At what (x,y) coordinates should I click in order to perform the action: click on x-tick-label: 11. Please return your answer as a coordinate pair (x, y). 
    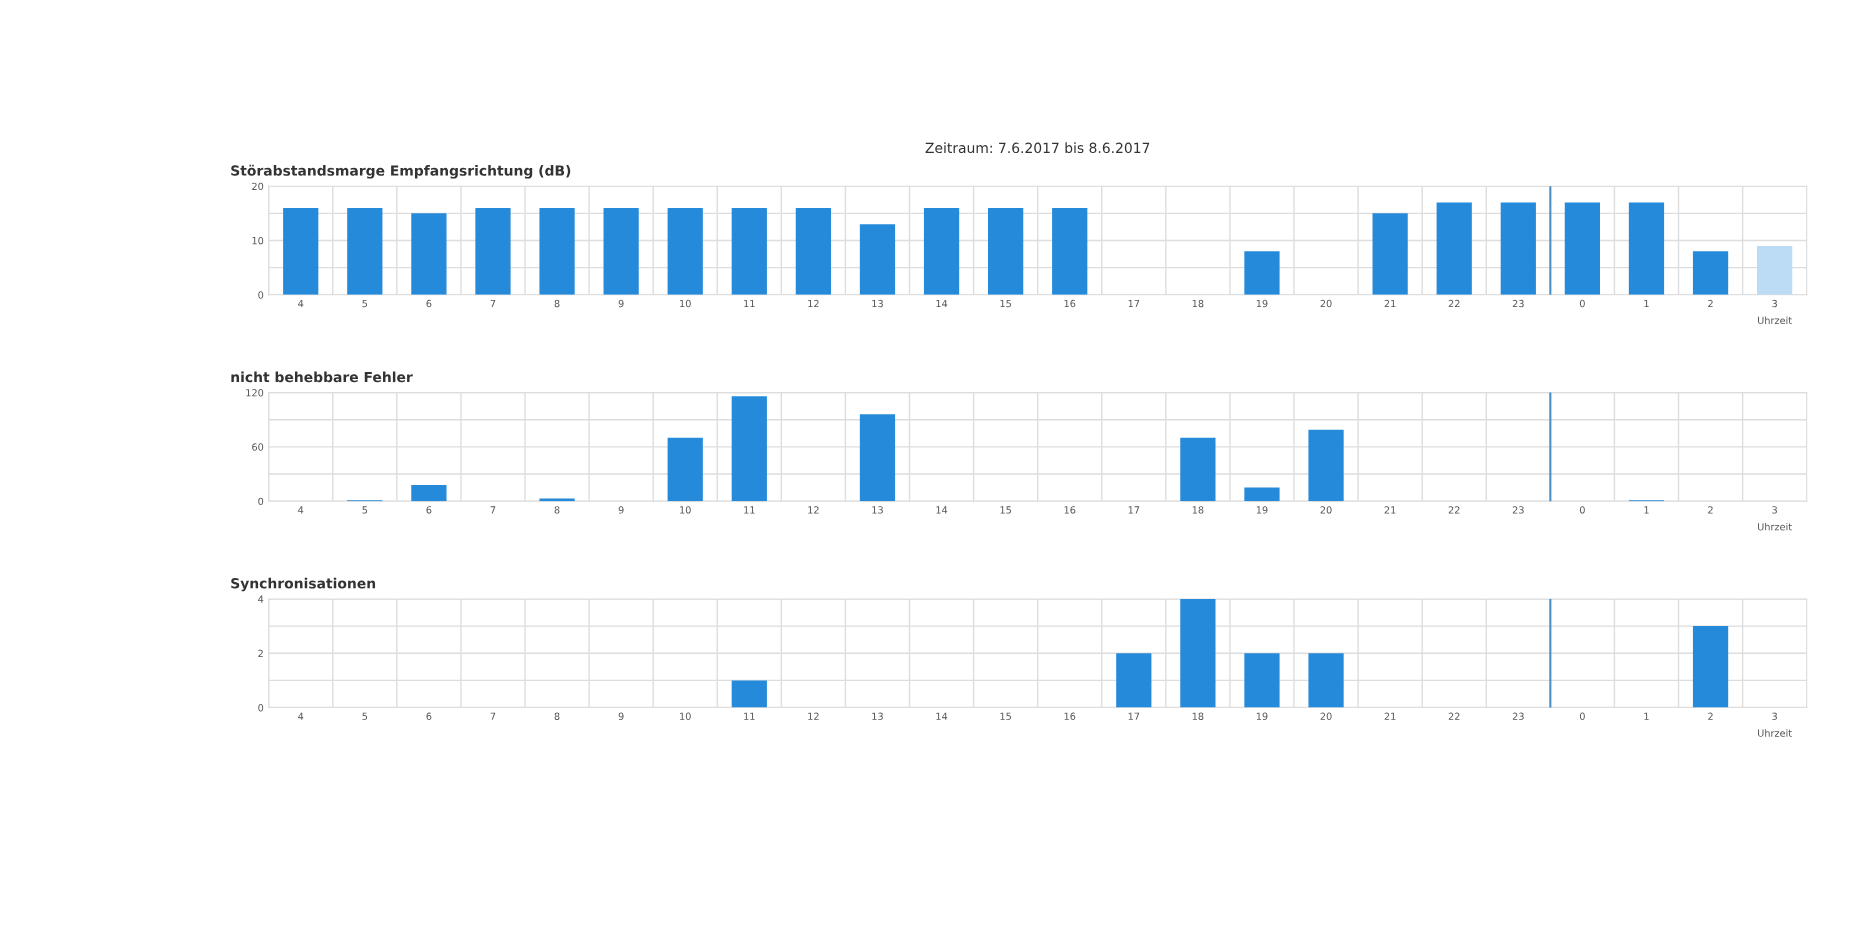
    Looking at the image, I should click on (749, 716).